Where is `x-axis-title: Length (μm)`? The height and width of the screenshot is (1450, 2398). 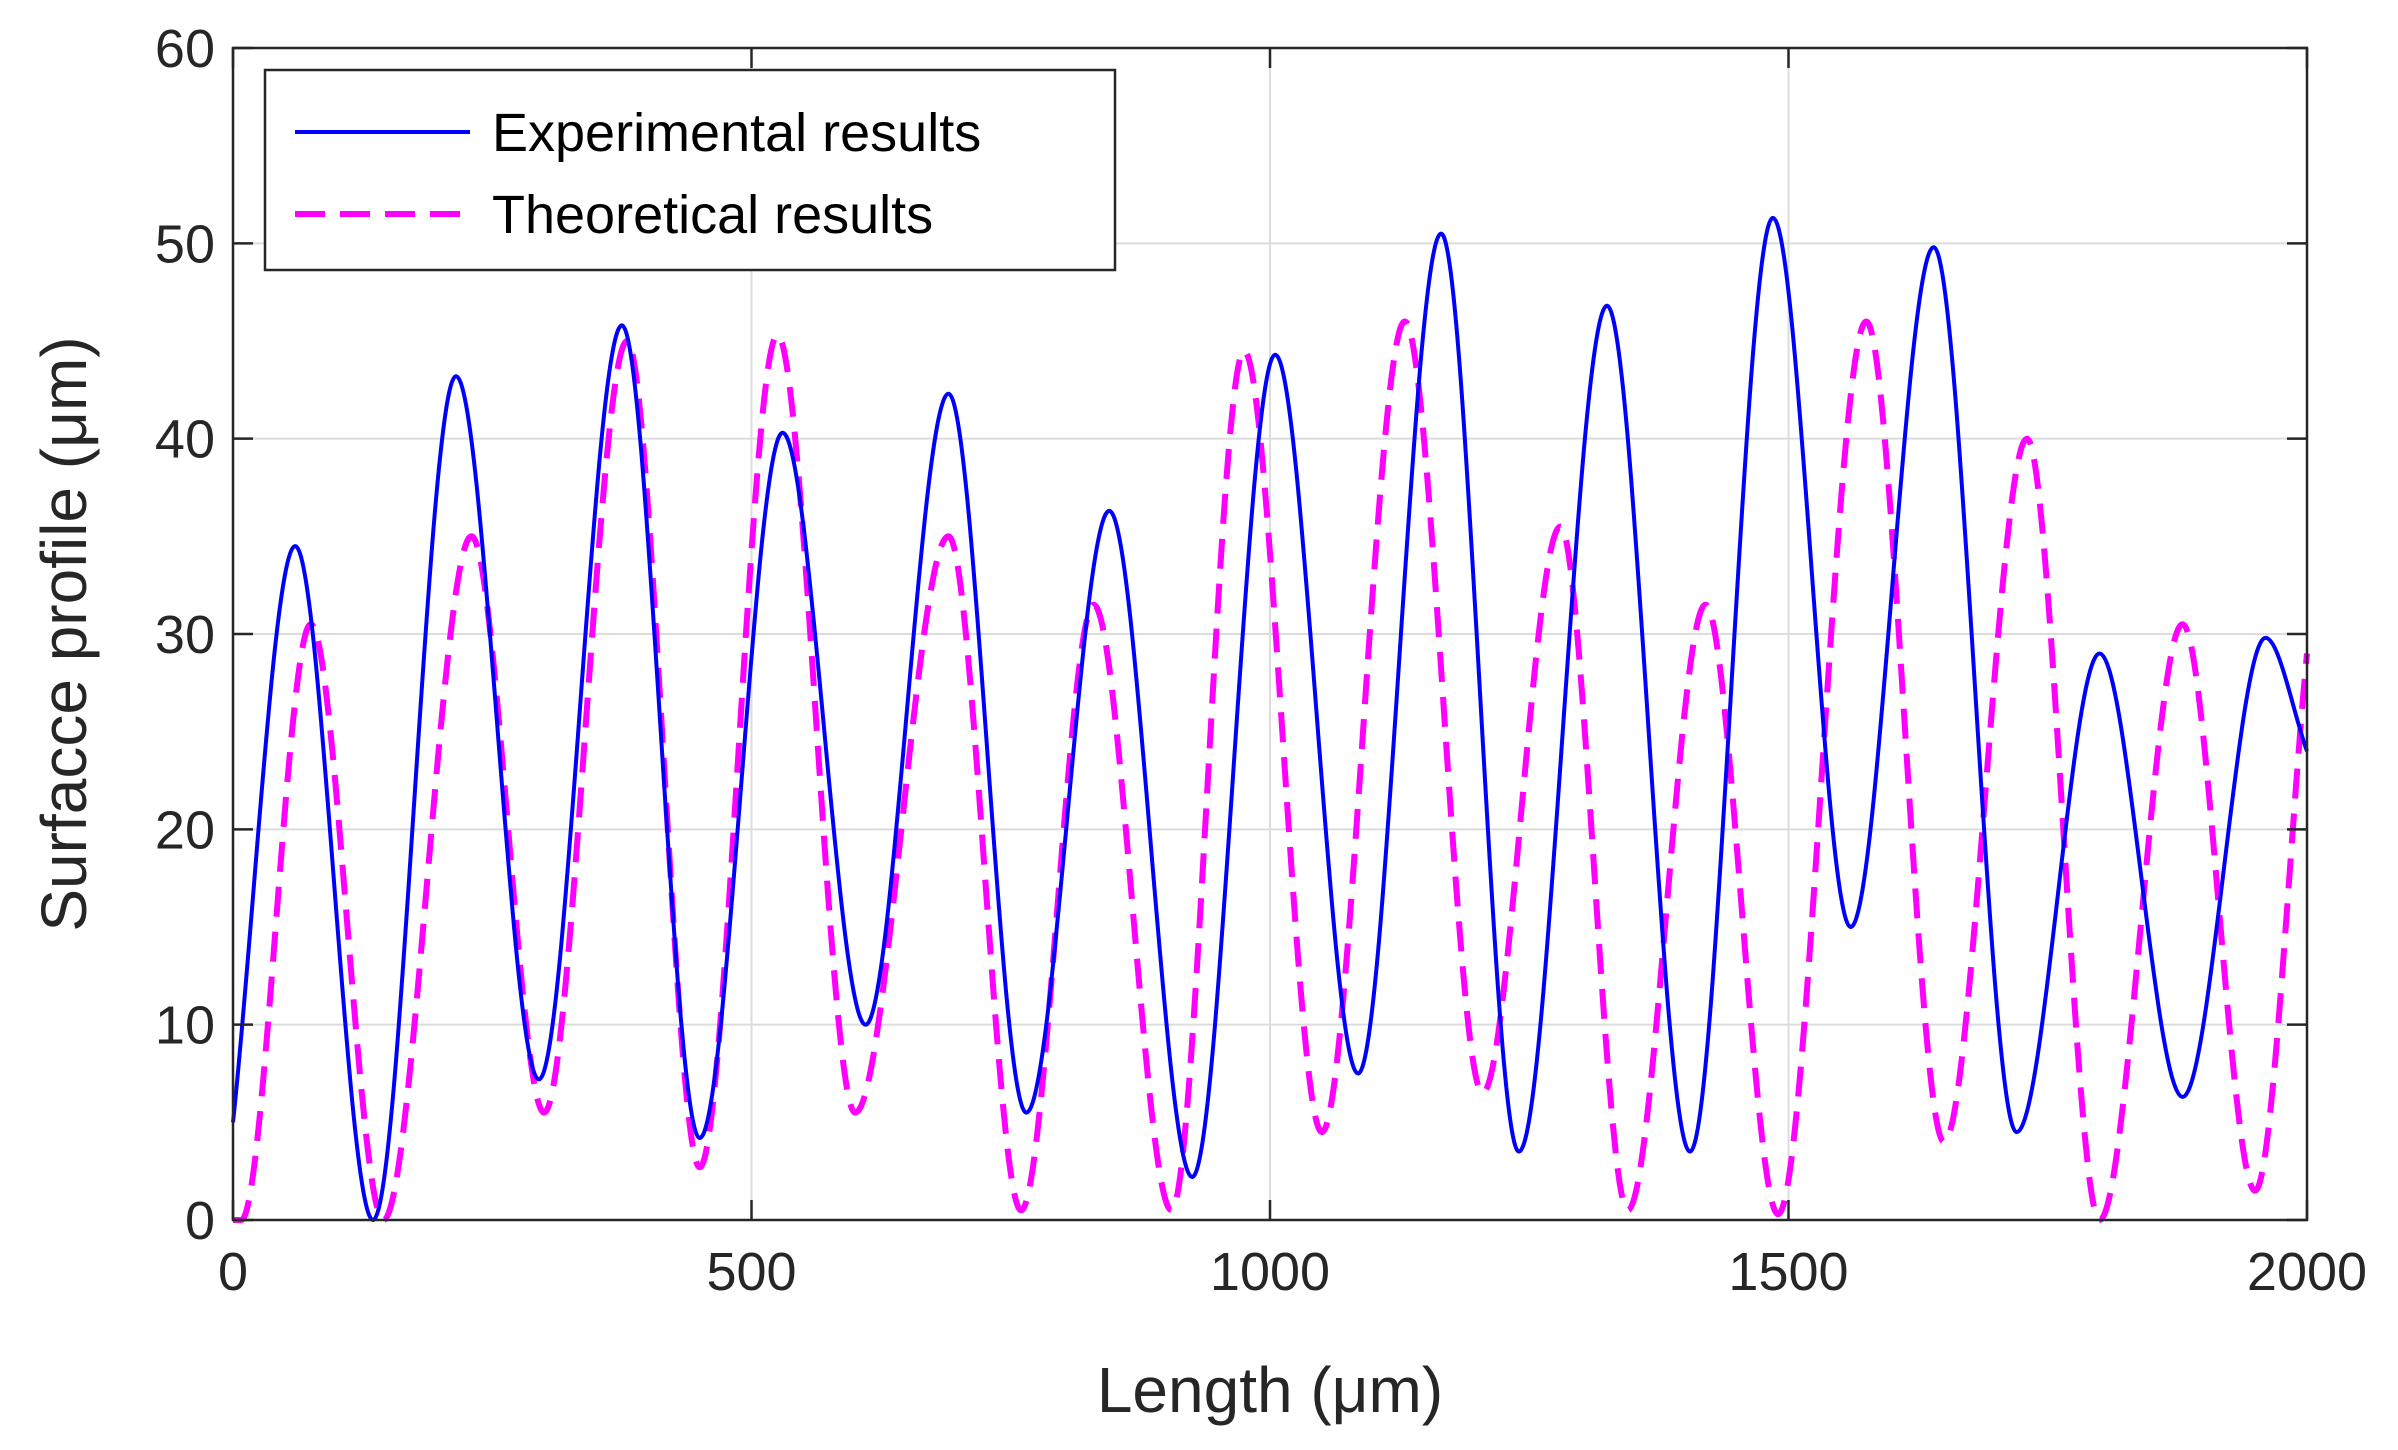 x-axis-title: Length (μm) is located at coordinates (1270, 1390).